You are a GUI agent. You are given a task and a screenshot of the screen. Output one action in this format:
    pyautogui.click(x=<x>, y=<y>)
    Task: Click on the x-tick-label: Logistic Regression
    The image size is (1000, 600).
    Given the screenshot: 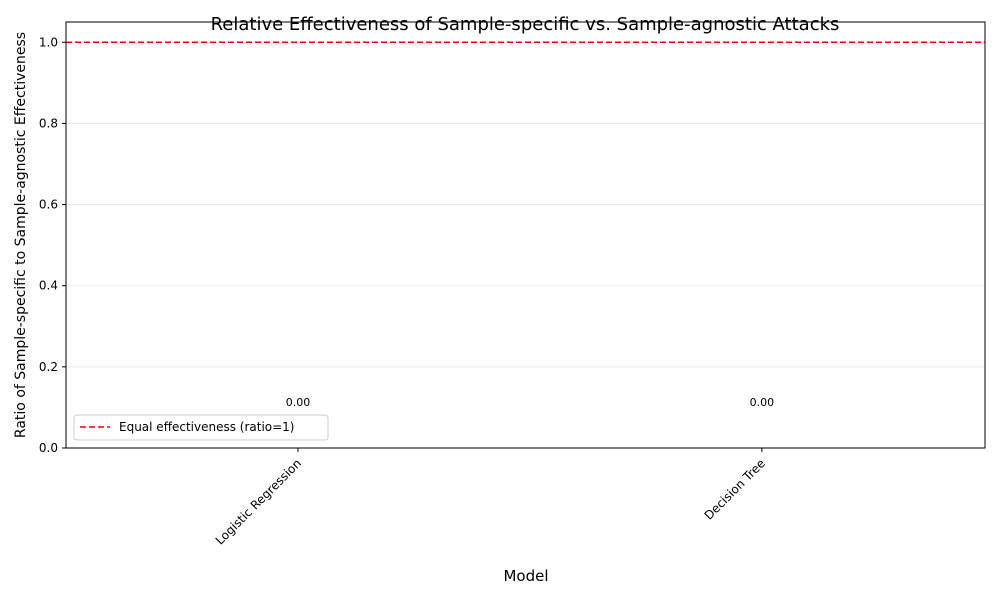 What is the action you would take?
    pyautogui.click(x=258, y=501)
    